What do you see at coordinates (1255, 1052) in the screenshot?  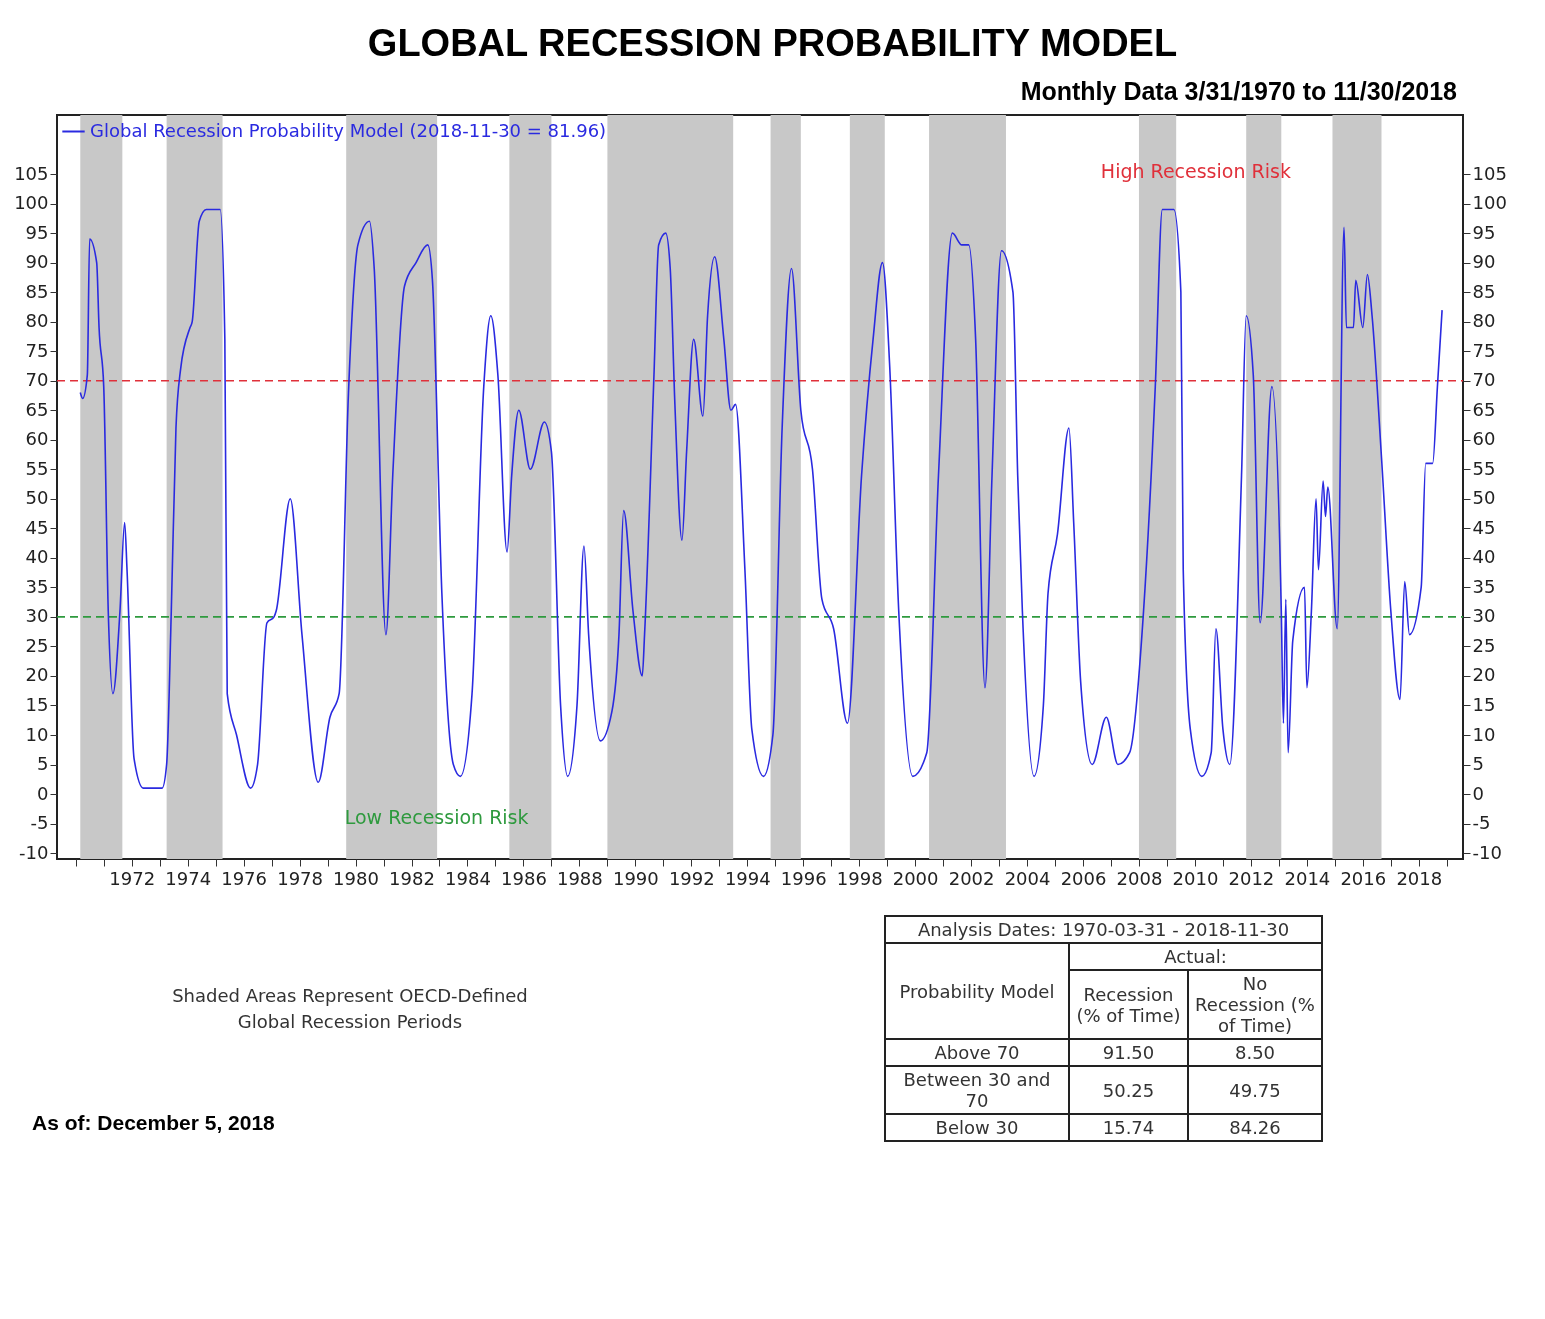 I see `text: 8.50` at bounding box center [1255, 1052].